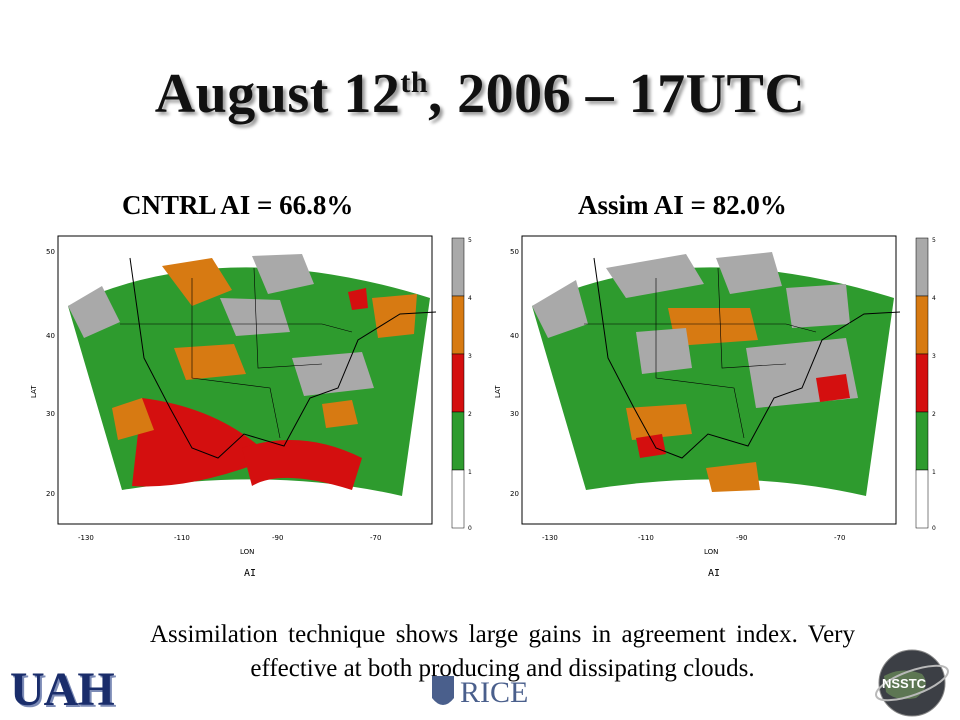 The width and height of the screenshot is (960, 720). I want to click on svg-text: NSSTC, so click(904, 683).